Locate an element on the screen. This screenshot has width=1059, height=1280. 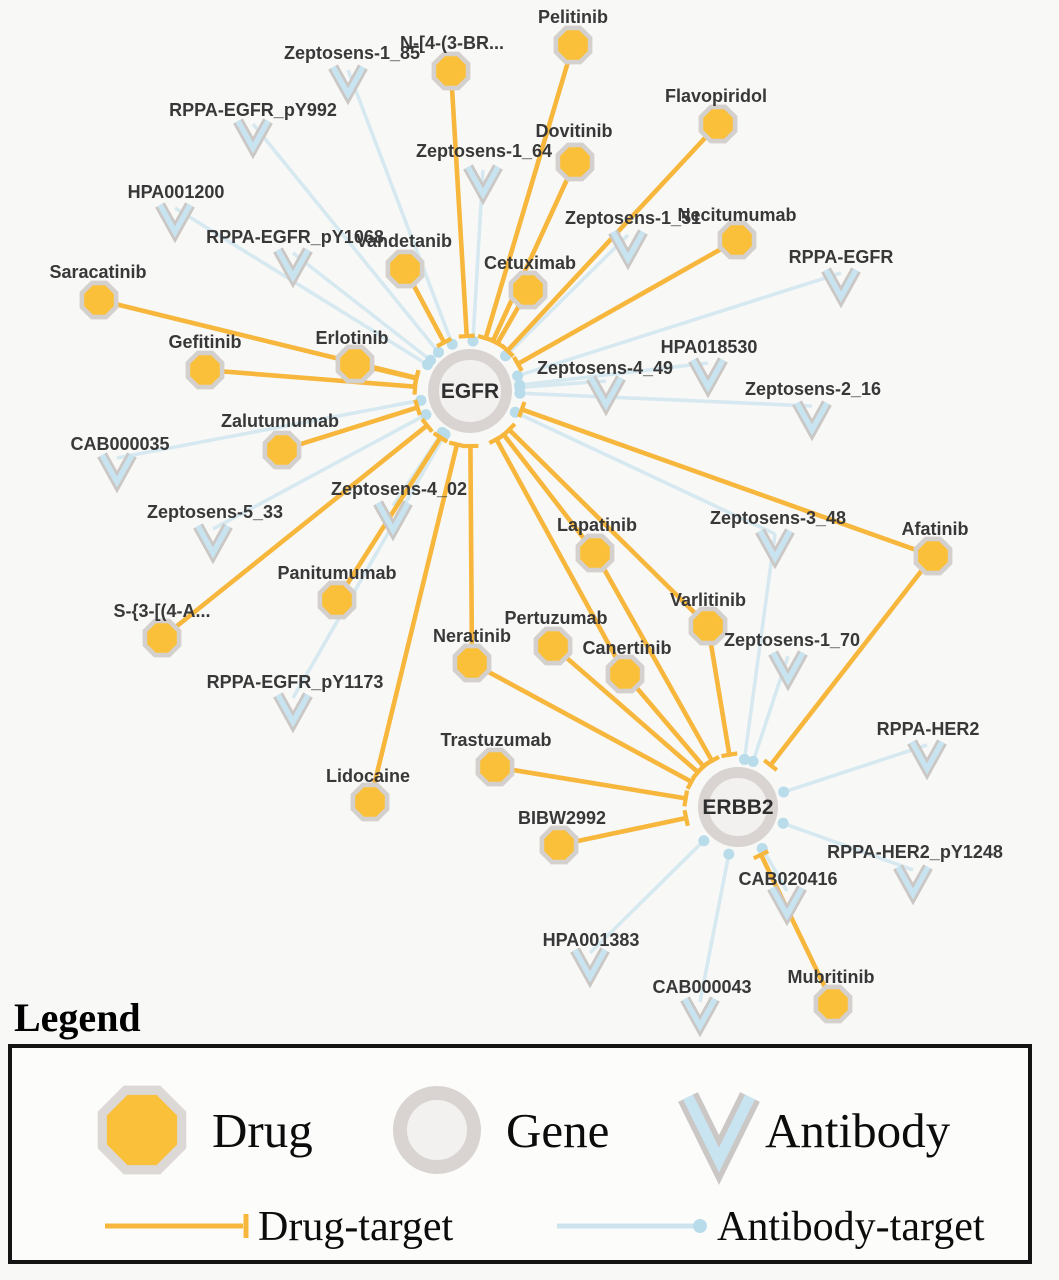
drug-target-edge-tee is located at coordinates (444, 342).